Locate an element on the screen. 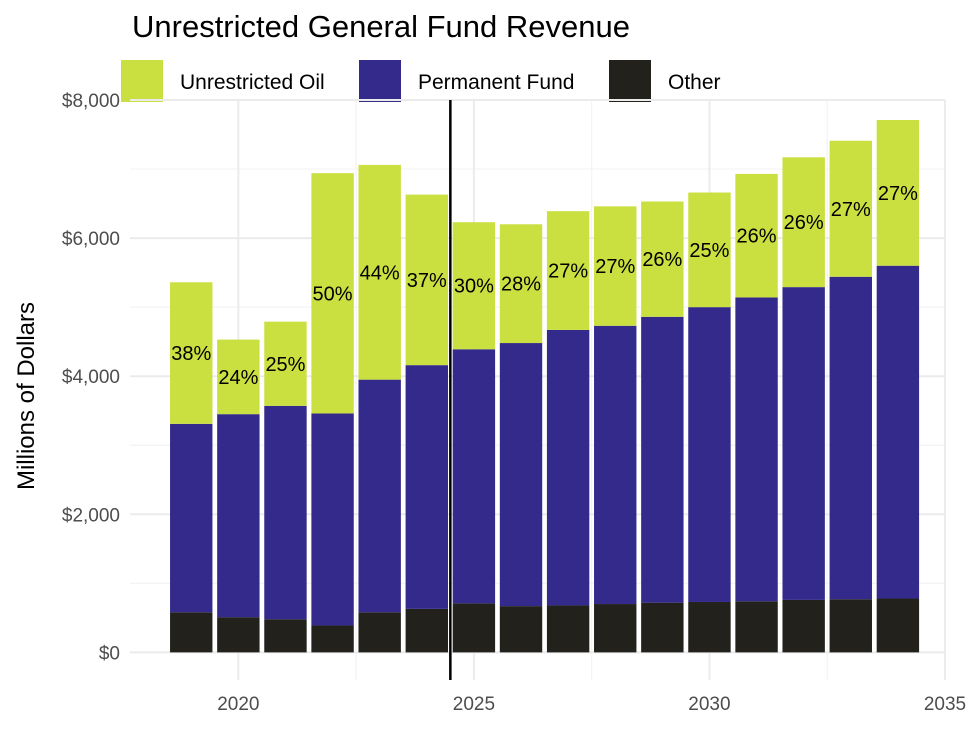  data-label-2023: 44% is located at coordinates (380, 273).